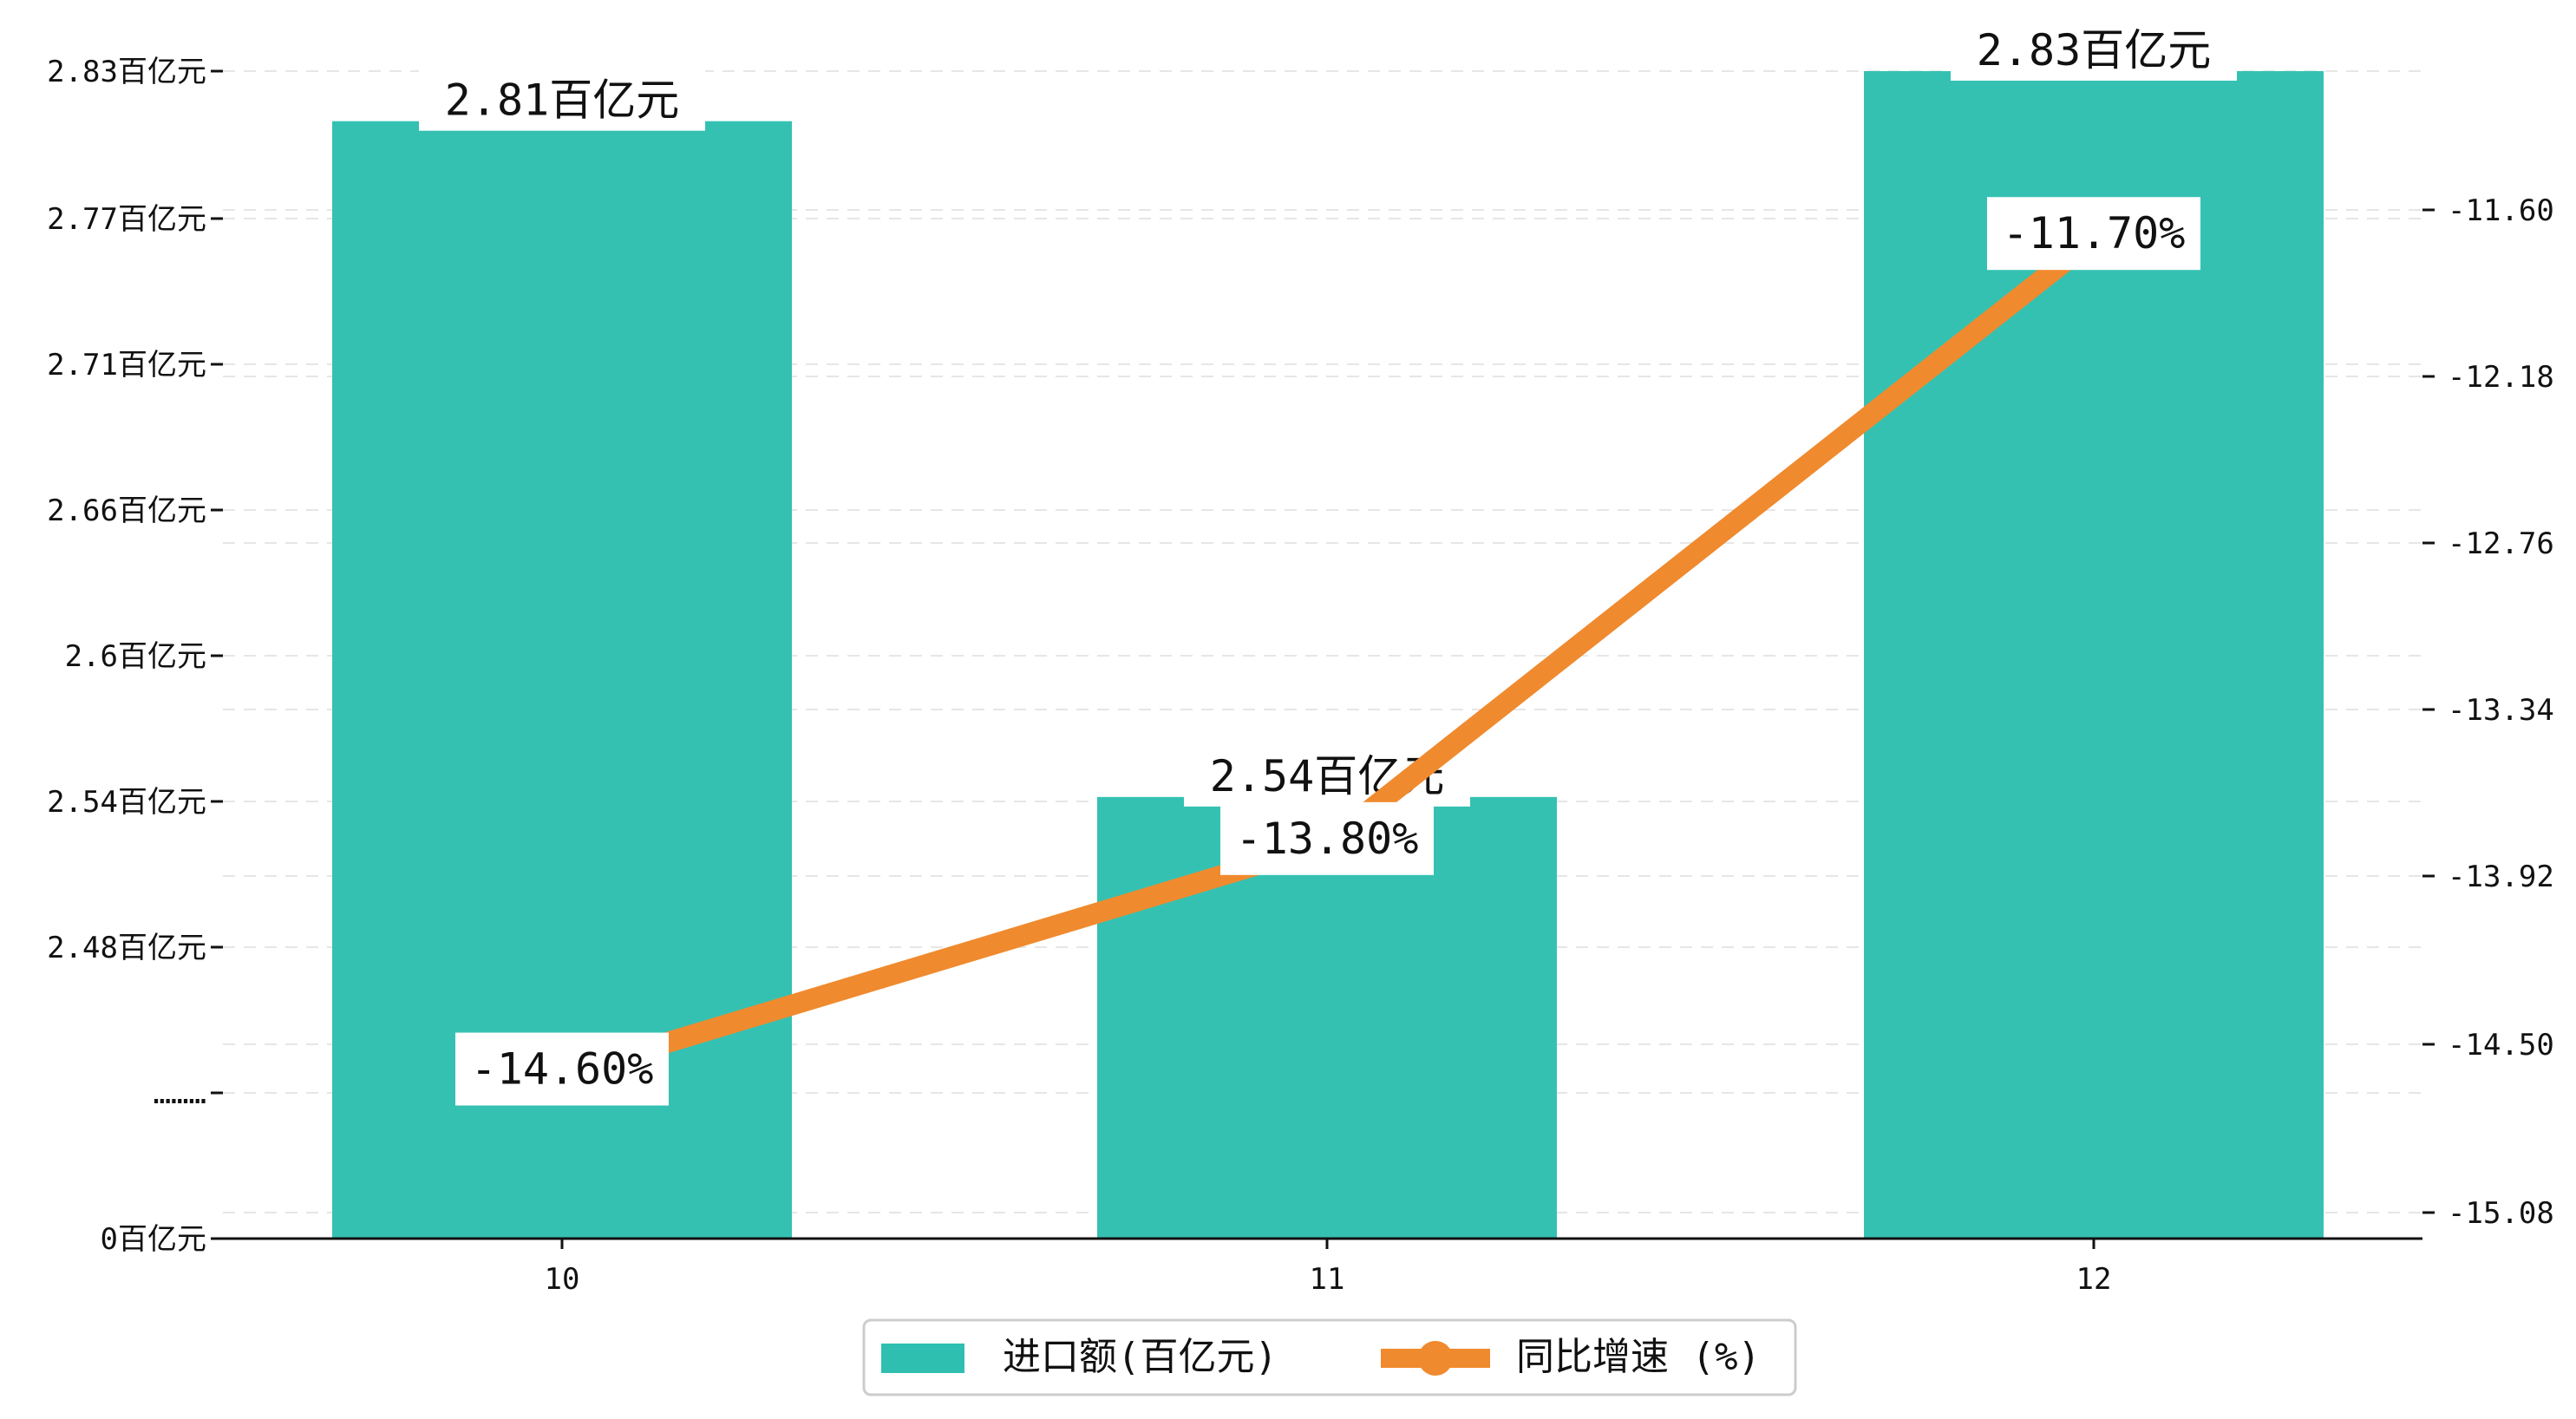  I want to click on bar-data-label: 2.83百亿元, so click(2094, 50).